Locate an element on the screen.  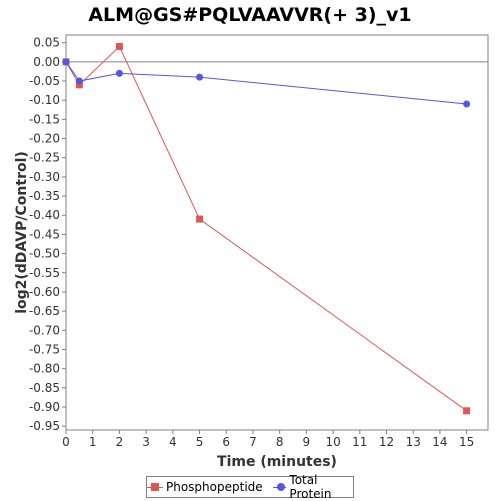
x-tick-label: 12 is located at coordinates (386, 442).